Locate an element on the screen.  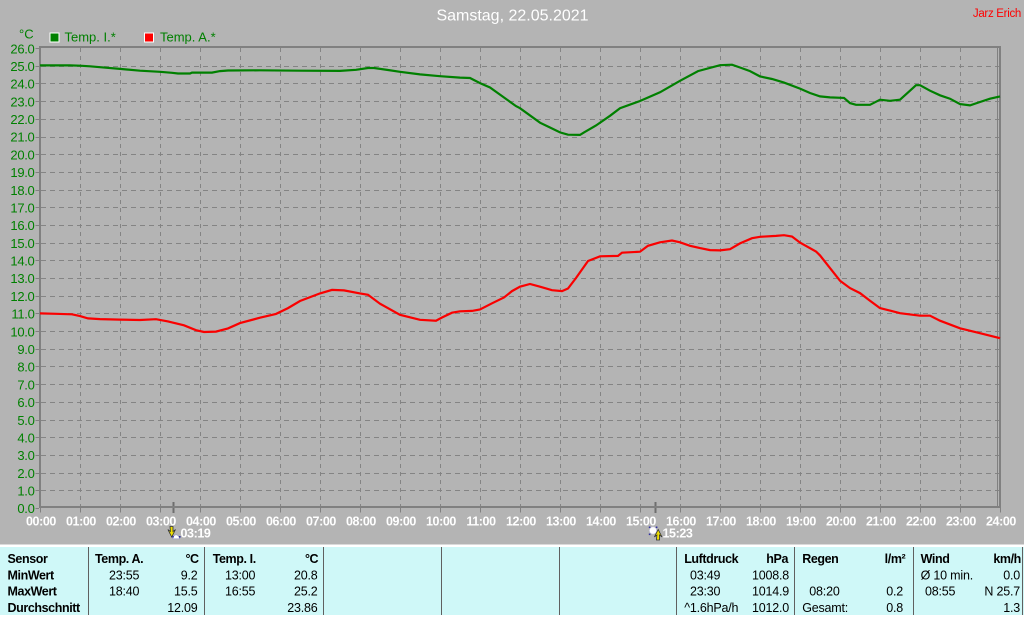
svg-text: 15.5 is located at coordinates (186, 592).